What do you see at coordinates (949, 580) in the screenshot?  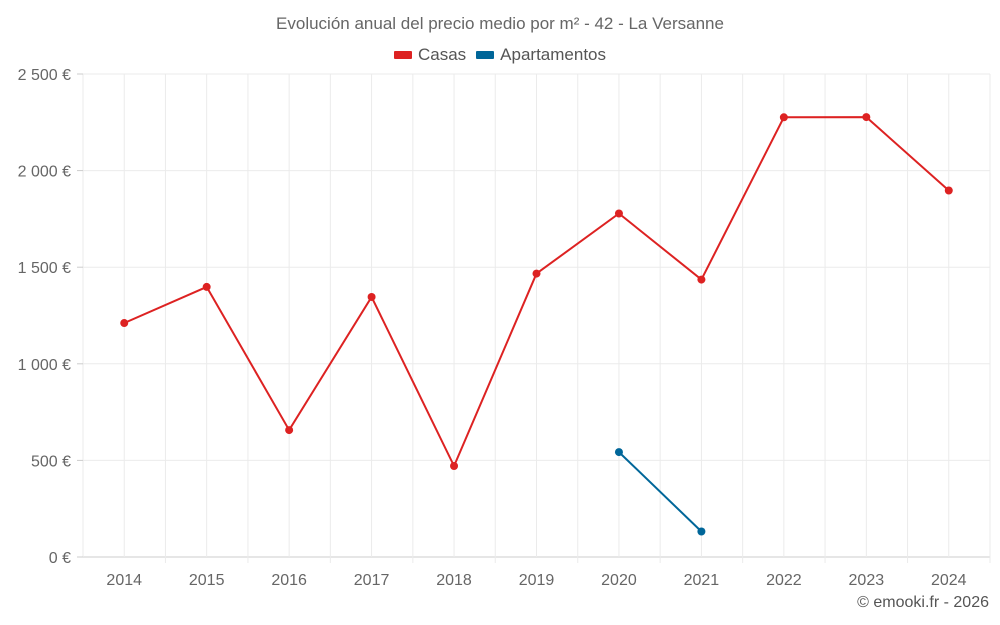 I see `x-tick-label: 2024` at bounding box center [949, 580].